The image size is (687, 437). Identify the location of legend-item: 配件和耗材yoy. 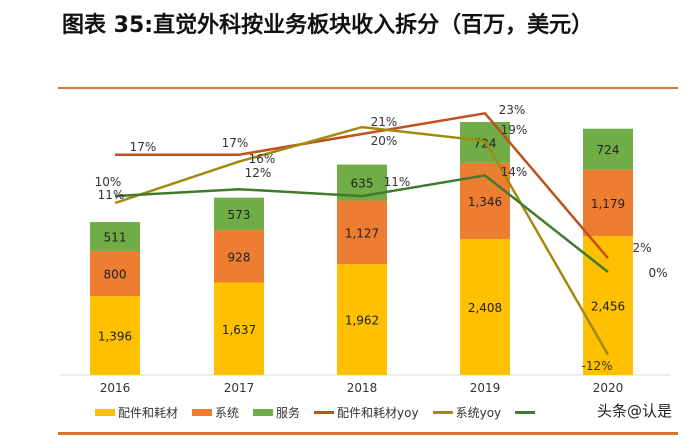
(366, 412).